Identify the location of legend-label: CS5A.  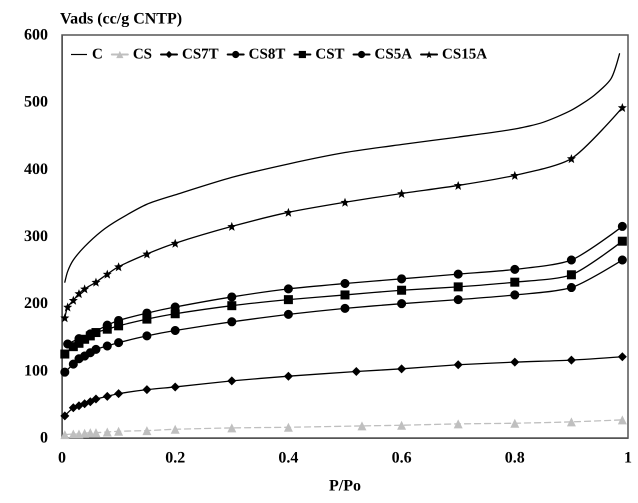
(393, 54).